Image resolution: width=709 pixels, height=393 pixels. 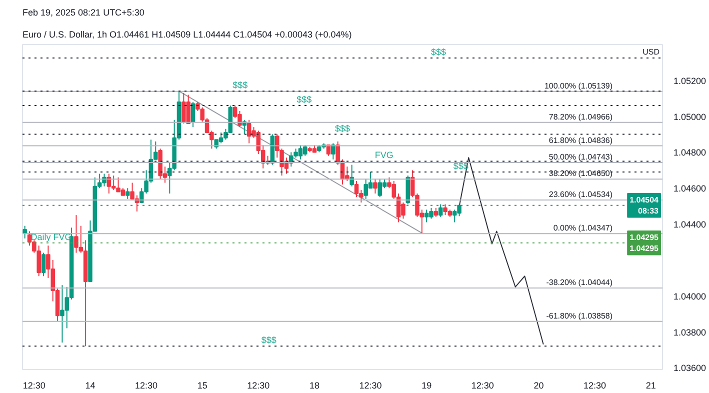 I want to click on y-tick-label: 1.04800, so click(x=690, y=153).